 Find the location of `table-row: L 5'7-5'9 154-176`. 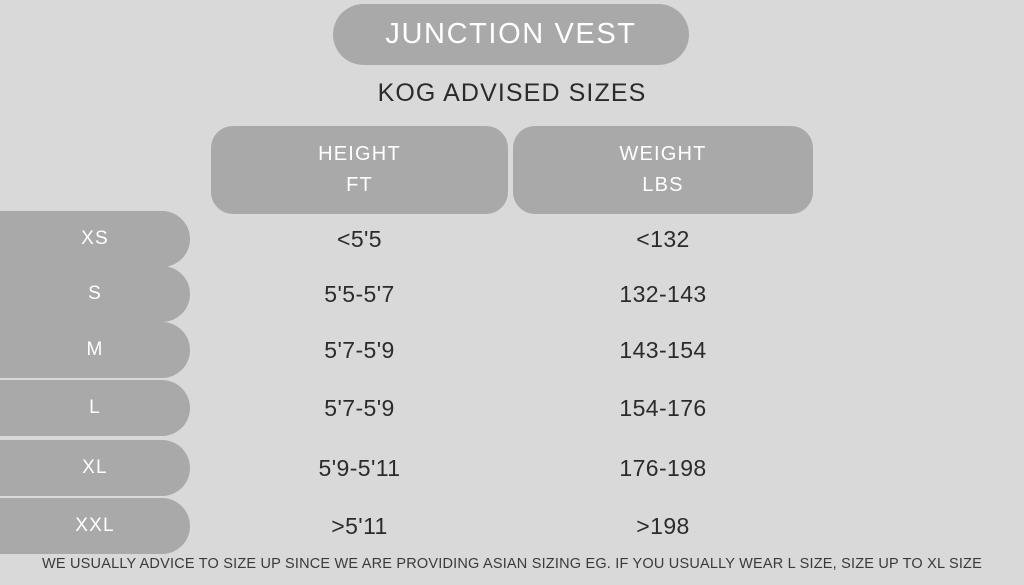

table-row: L 5'7-5'9 154-176 is located at coordinates (512, 408).